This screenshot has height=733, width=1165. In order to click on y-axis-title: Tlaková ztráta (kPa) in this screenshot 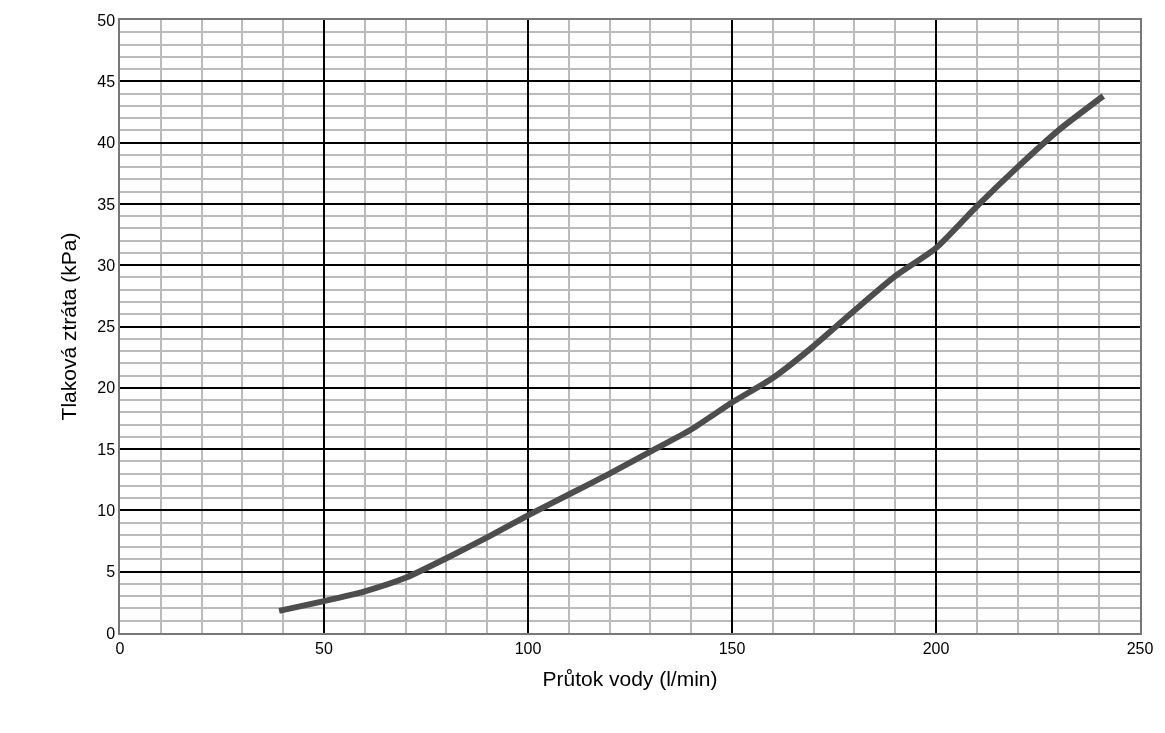, I will do `click(68, 326)`.